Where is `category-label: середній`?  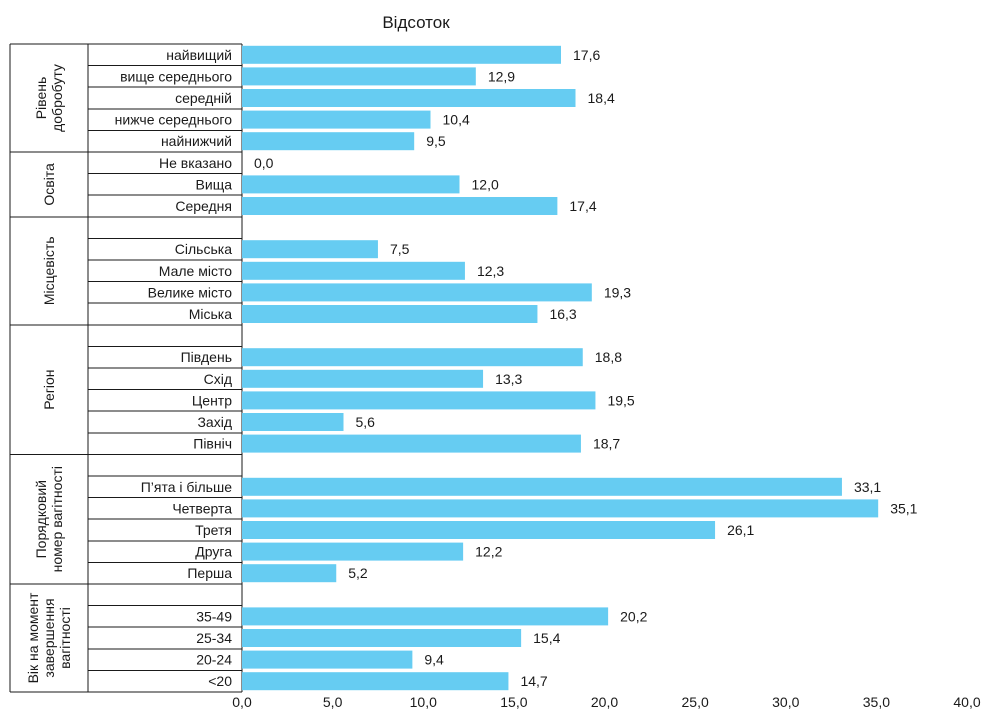 category-label: середній is located at coordinates (203, 98).